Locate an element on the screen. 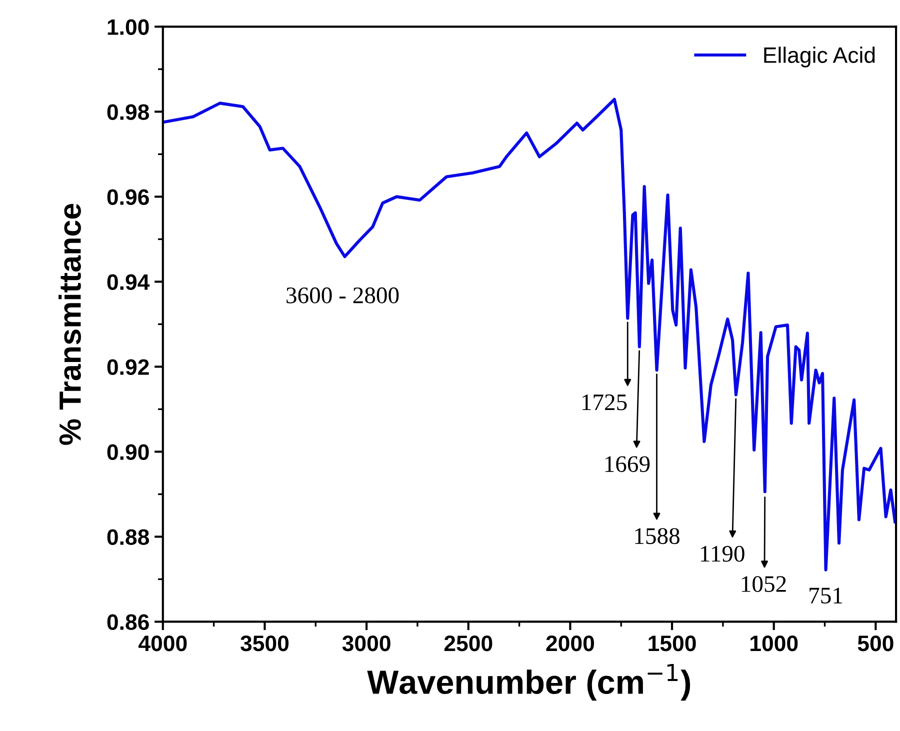 This screenshot has width=900, height=731. x-axis-title: Wavenumber (cm$^{−1}$) is located at coordinates (528, 682).